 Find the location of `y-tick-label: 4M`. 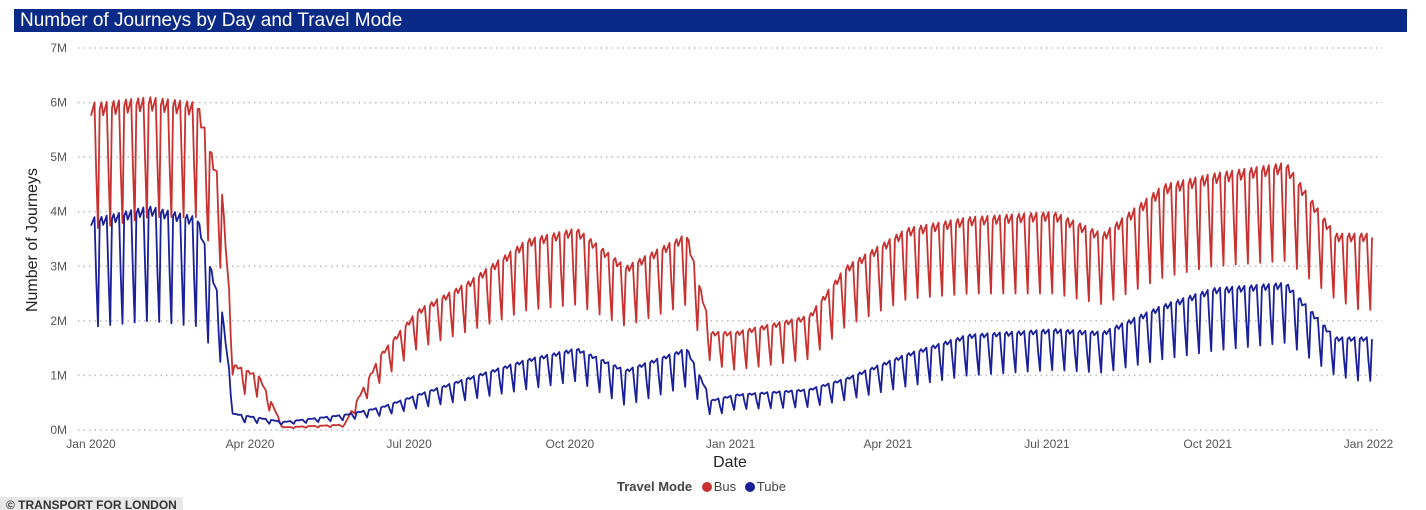

y-tick-label: 4M is located at coordinates (58, 212).